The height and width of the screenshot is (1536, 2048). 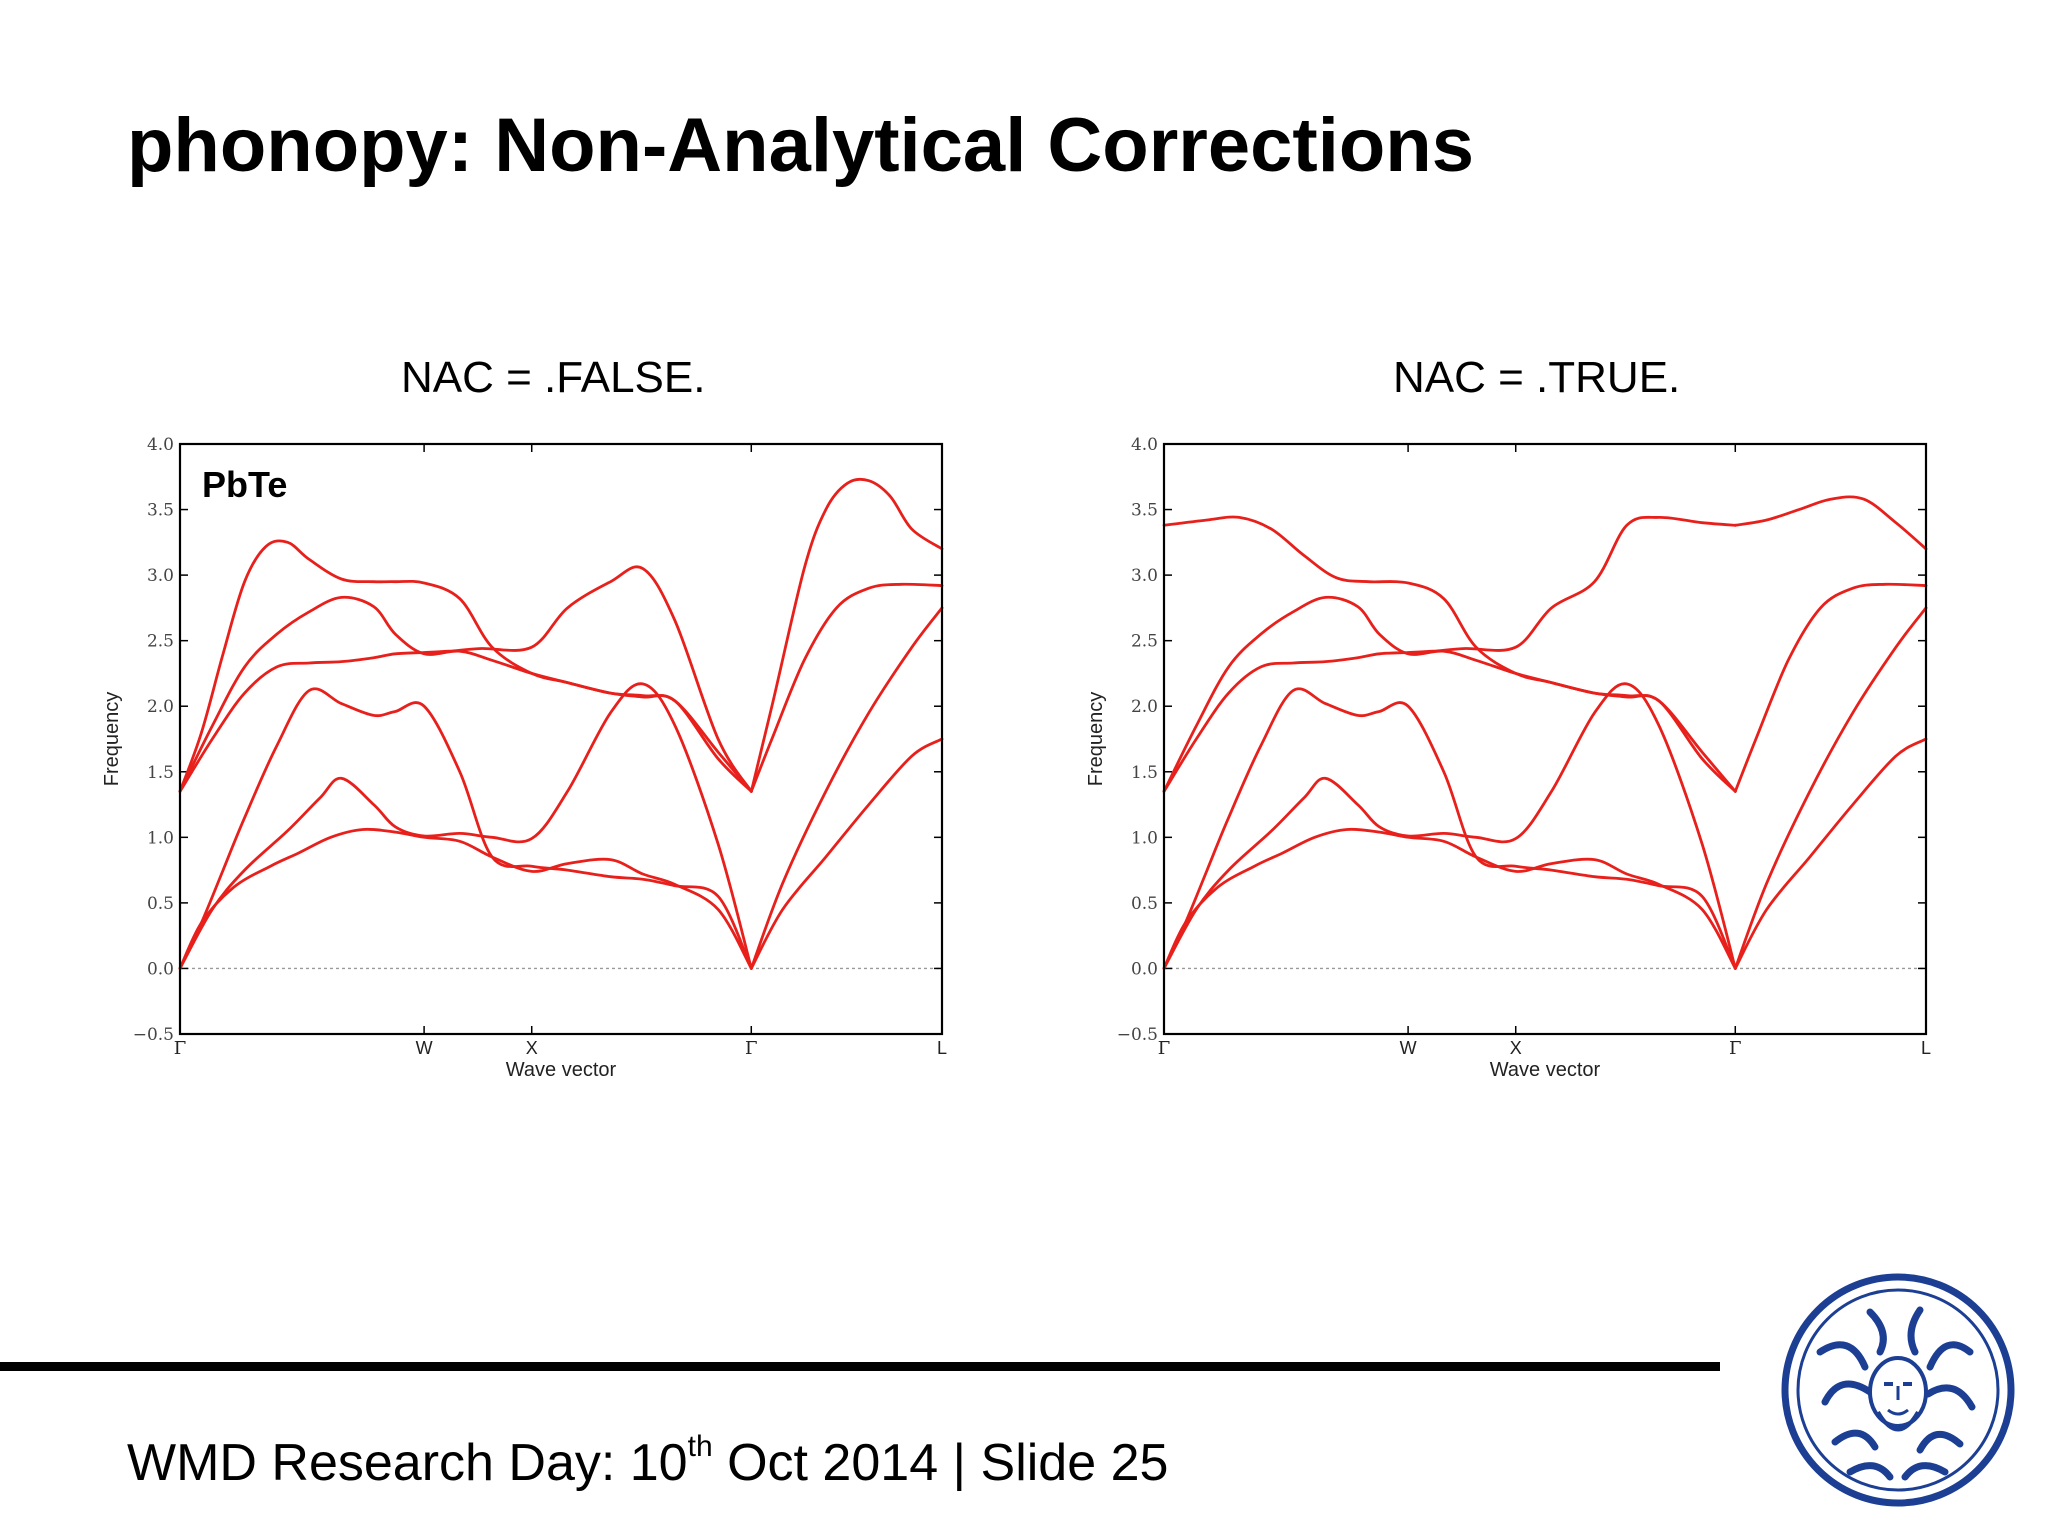 I want to click on footer-superscript: th, so click(x=700, y=1446).